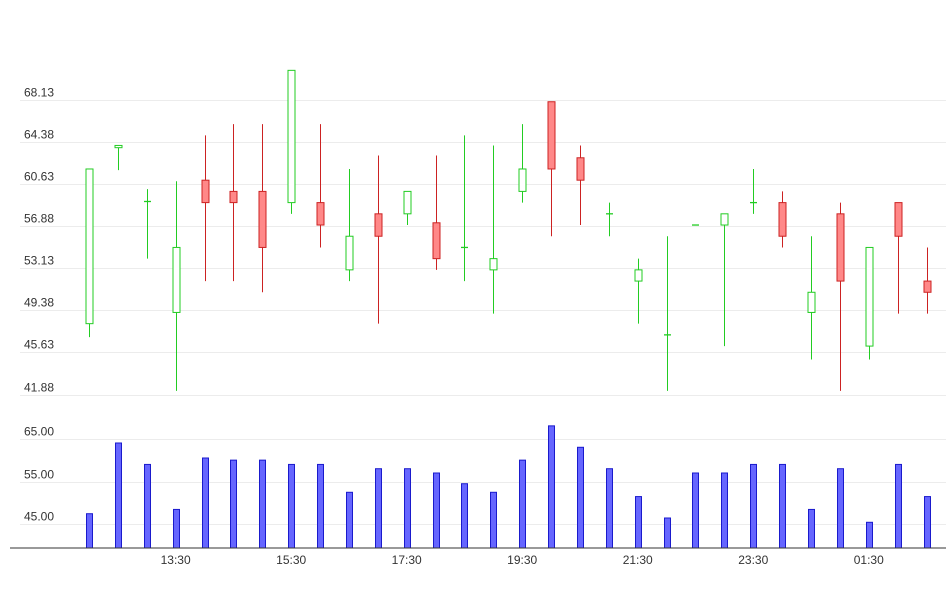 This screenshot has width=951, height=598. I want to click on price-y-tick-label: 49.38, so click(39, 303).